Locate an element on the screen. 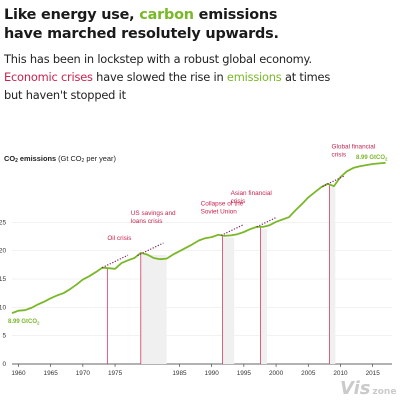  x-tick-label: 1965 is located at coordinates (51, 373).